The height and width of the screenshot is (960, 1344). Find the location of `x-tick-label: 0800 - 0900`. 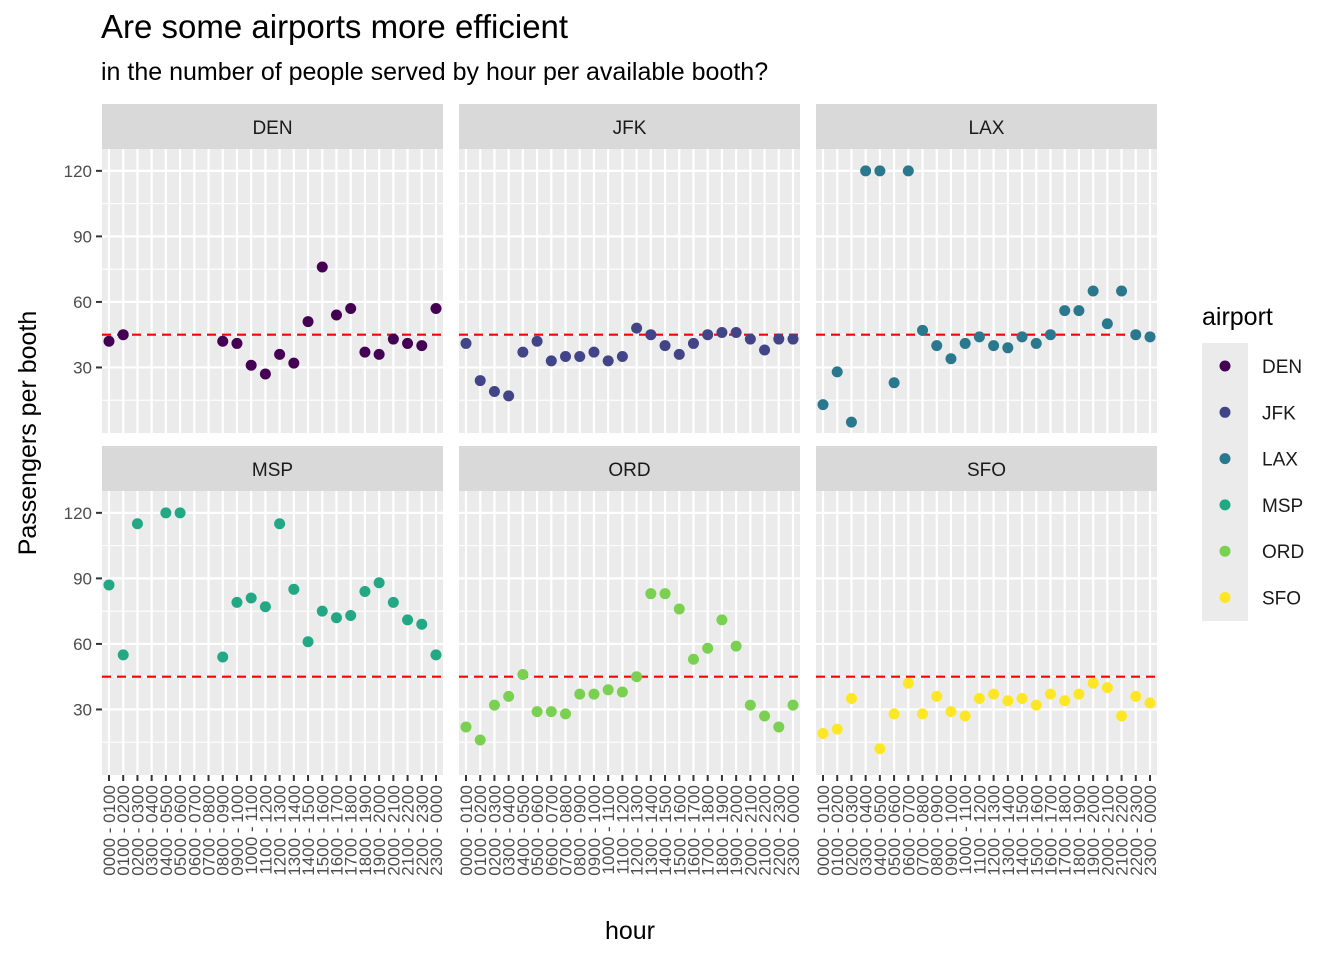

x-tick-label: 0800 - 0900 is located at coordinates (937, 830).